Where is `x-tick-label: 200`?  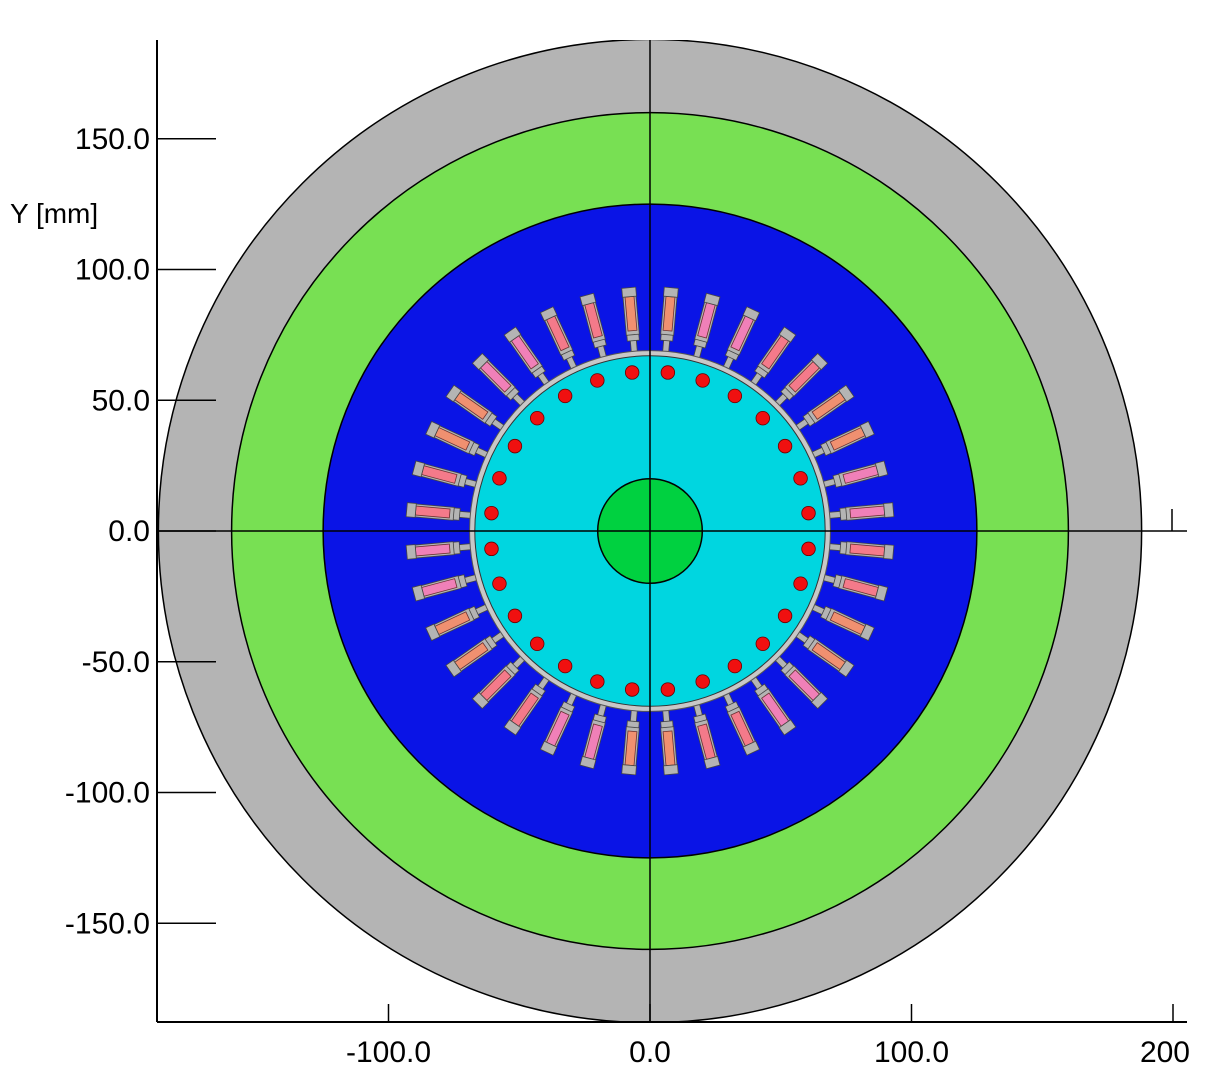 x-tick-label: 200 is located at coordinates (1165, 1052).